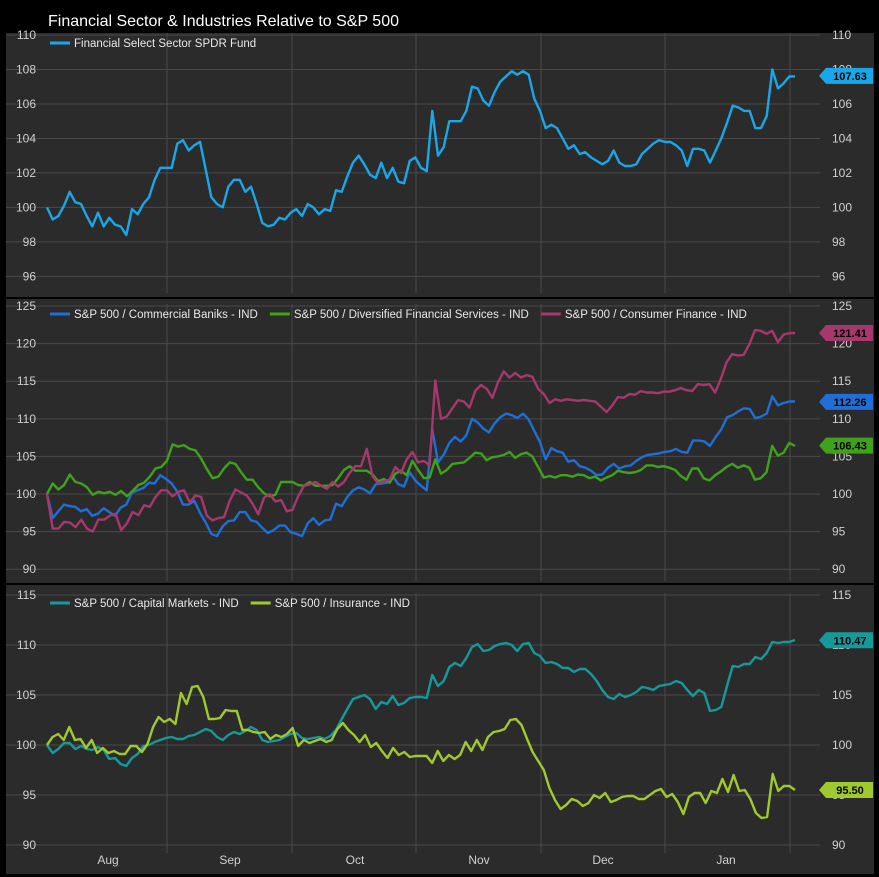 Image resolution: width=879 pixels, height=877 pixels. What do you see at coordinates (602, 860) in the screenshot?
I see `x-tick-dec: Dec` at bounding box center [602, 860].